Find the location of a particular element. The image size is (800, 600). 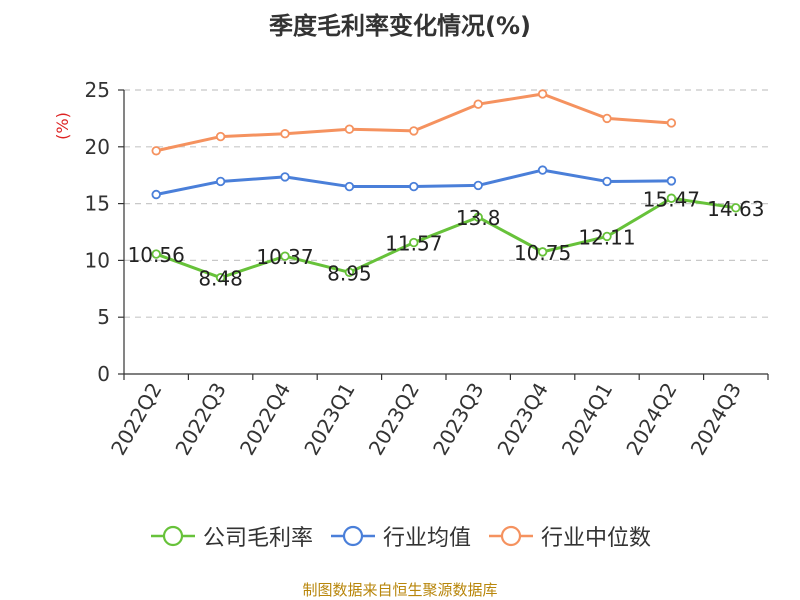

y-tick-label: 20 is located at coordinates (97, 147).